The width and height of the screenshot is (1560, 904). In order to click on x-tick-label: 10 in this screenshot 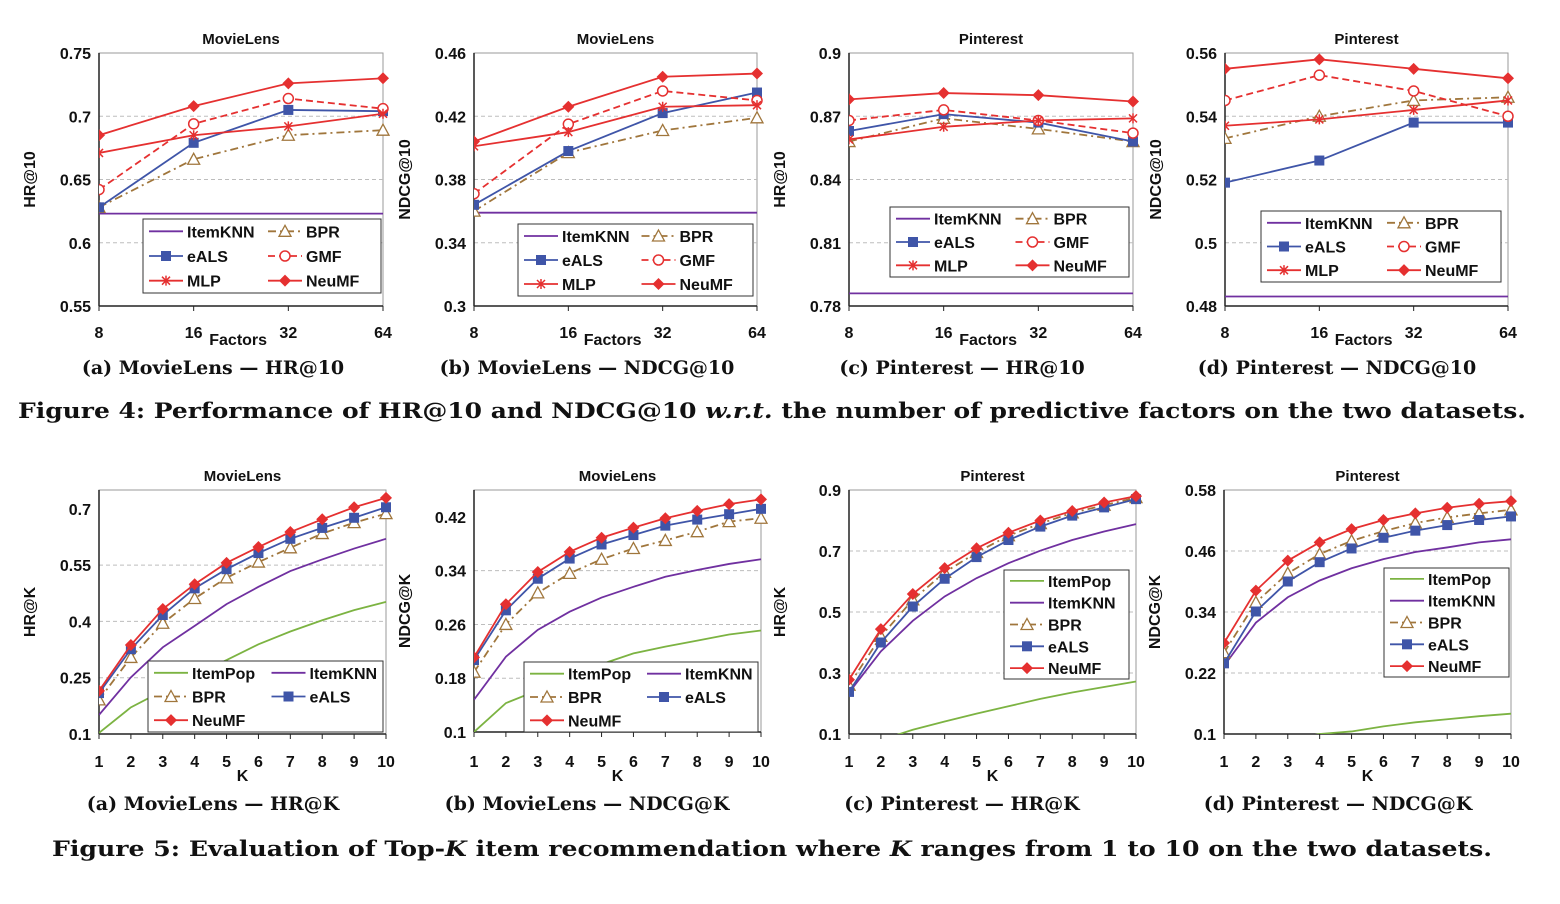, I will do `click(1136, 762)`.